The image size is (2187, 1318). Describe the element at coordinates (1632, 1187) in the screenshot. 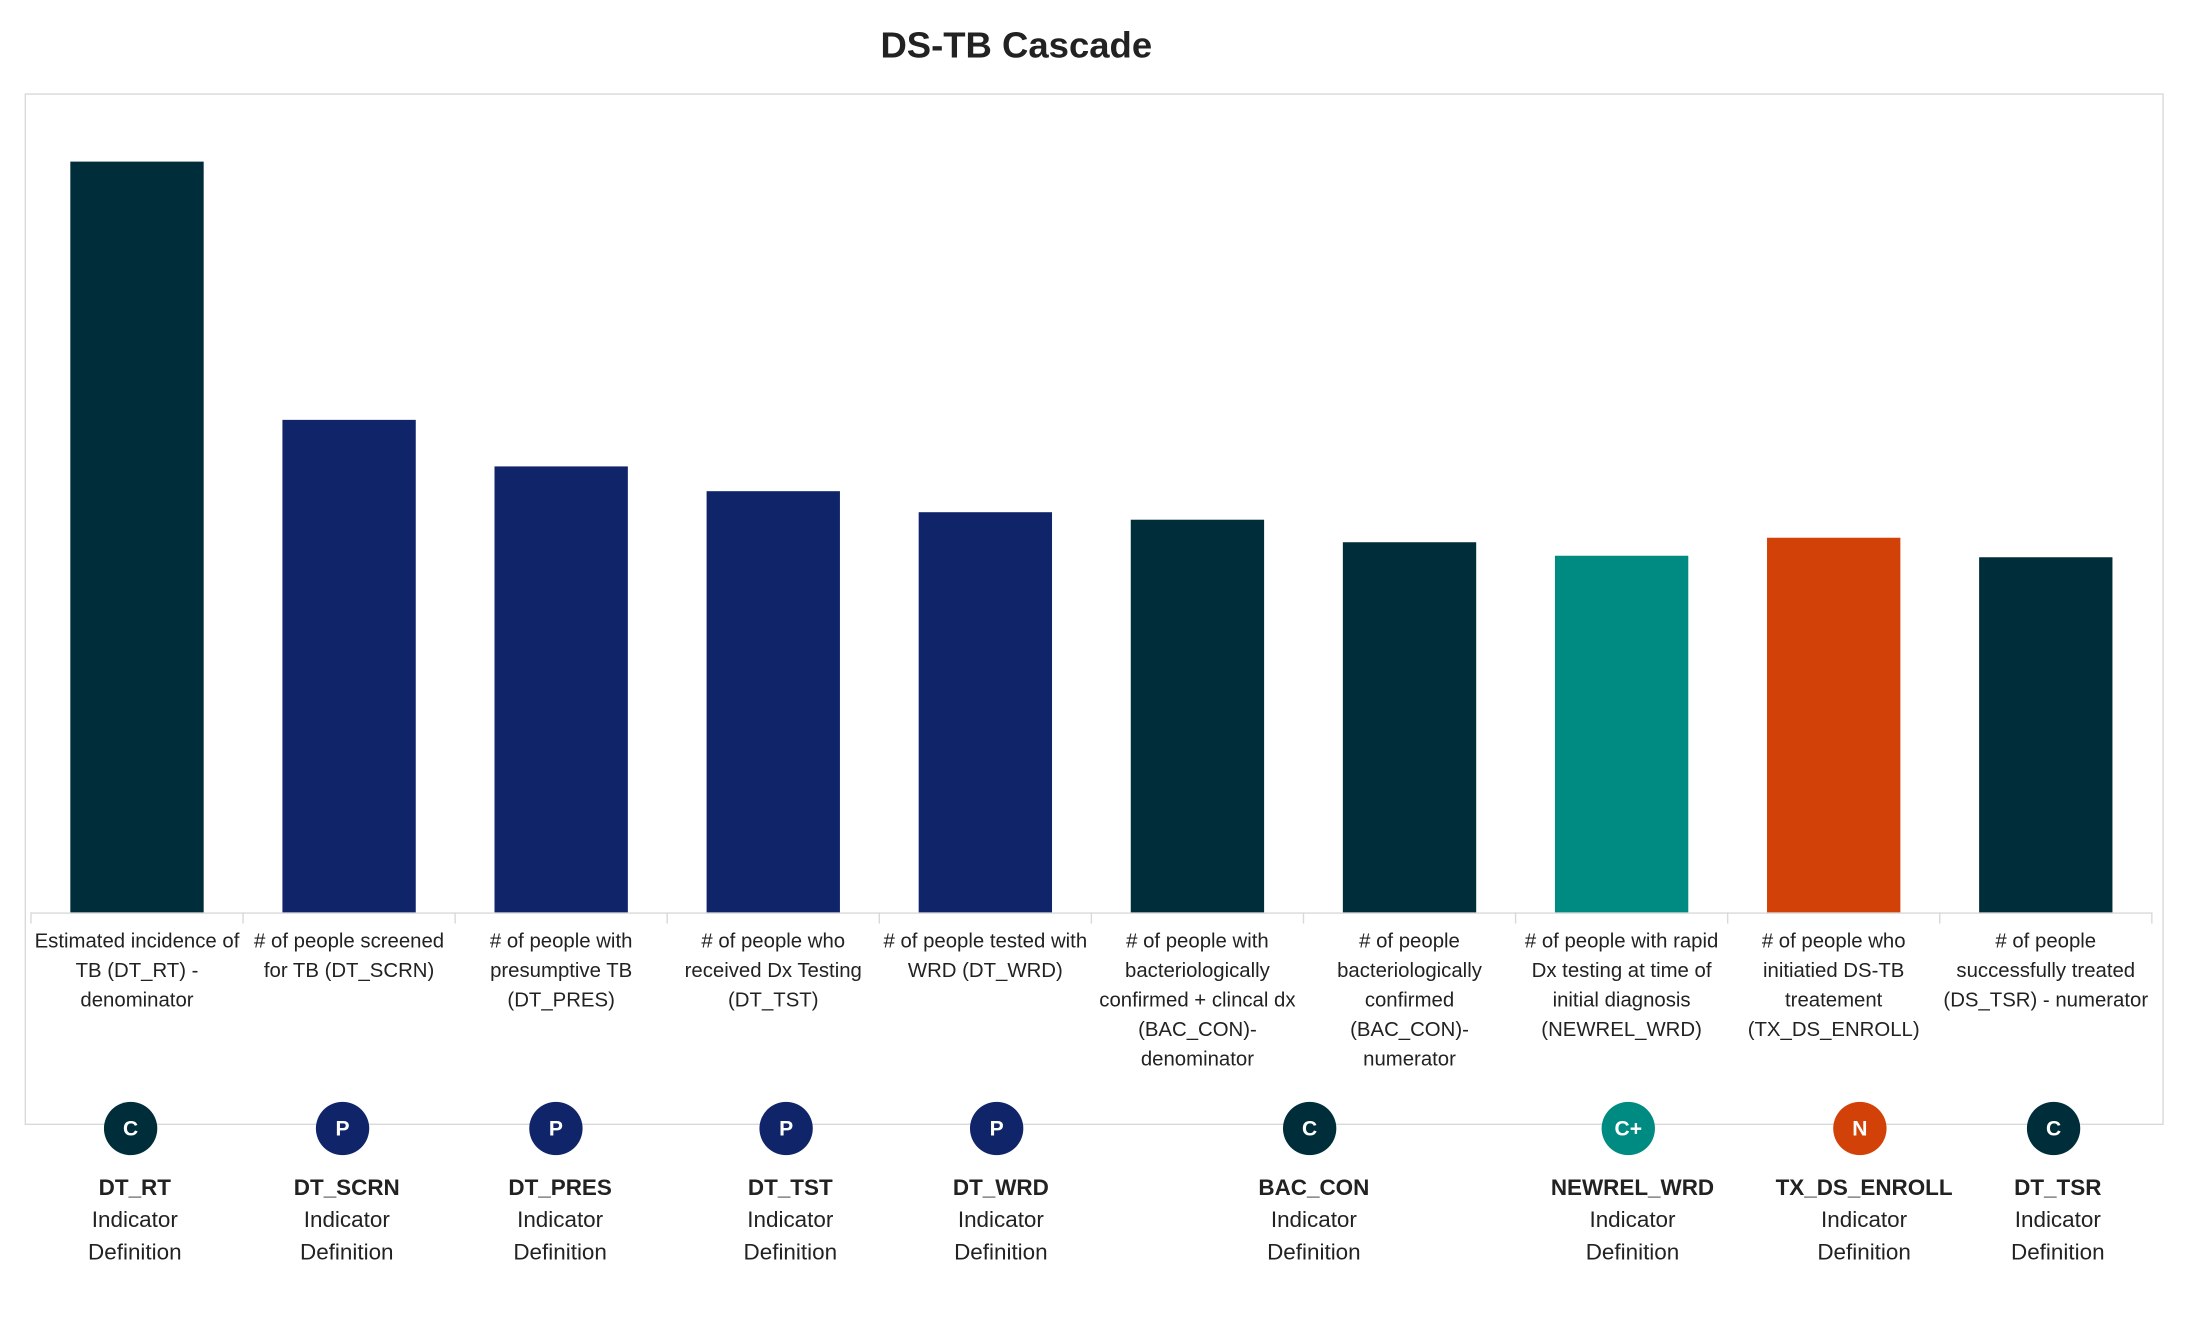

I see `indicator-code: NEWREL_WRD` at that location.